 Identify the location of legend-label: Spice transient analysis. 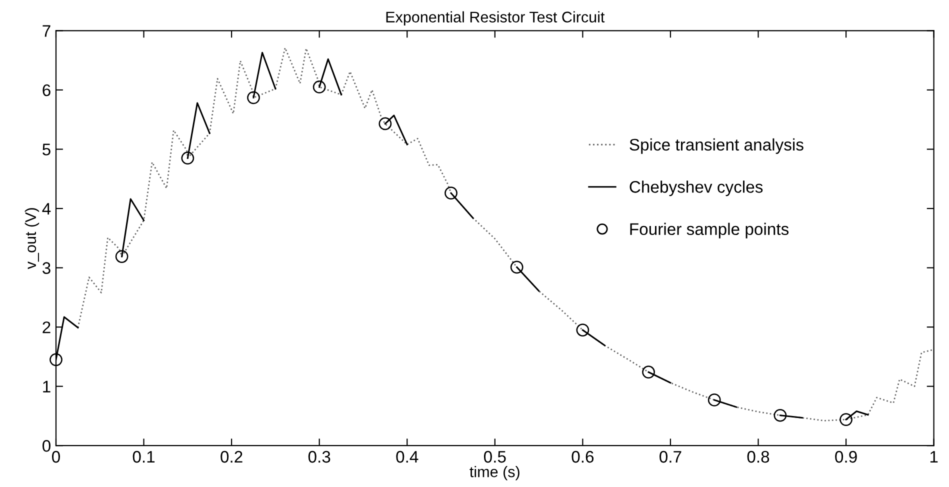
(717, 146).